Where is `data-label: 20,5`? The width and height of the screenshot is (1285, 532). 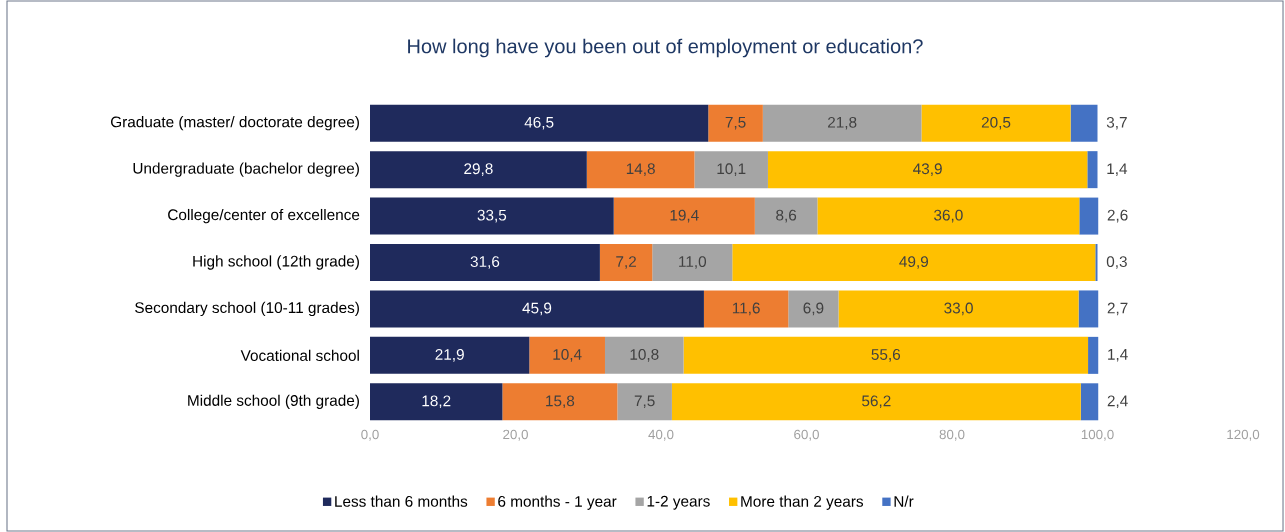 data-label: 20,5 is located at coordinates (996, 123).